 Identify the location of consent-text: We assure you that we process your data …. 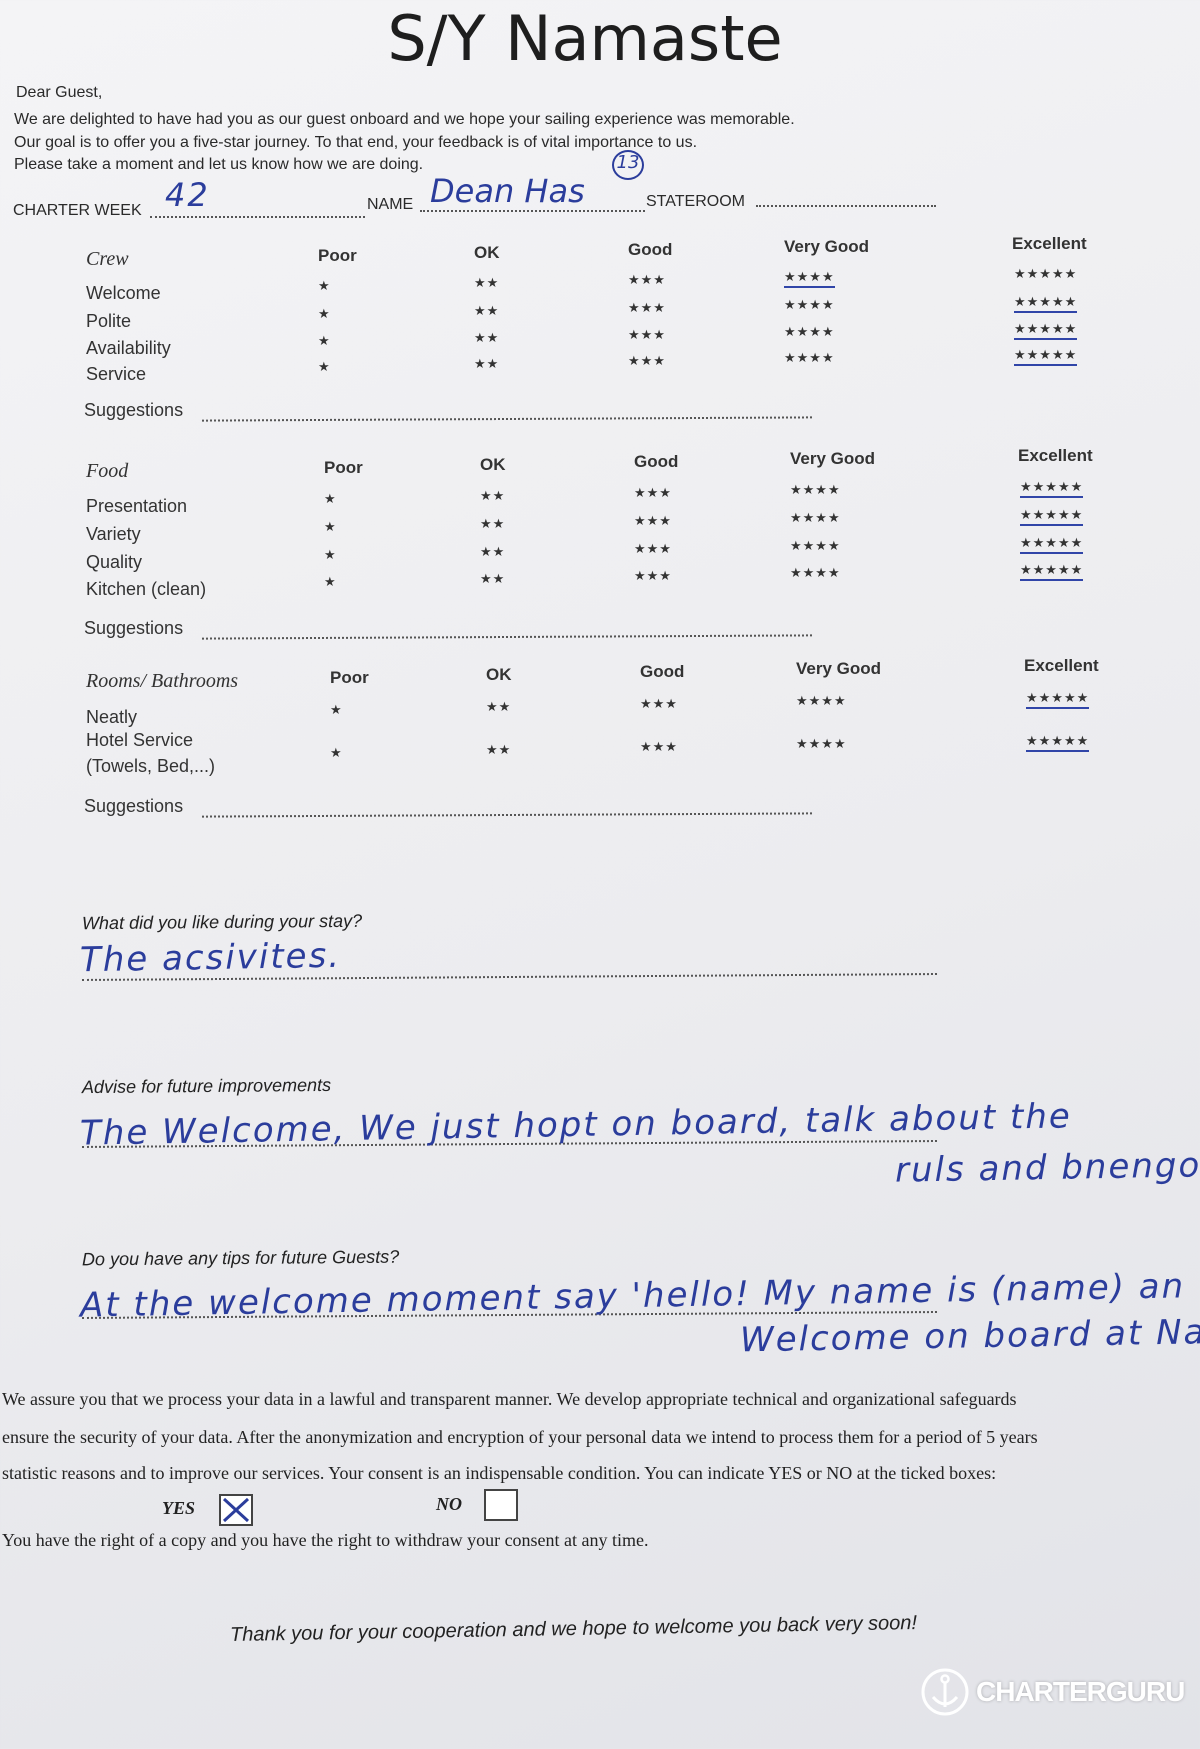
(509, 1399).